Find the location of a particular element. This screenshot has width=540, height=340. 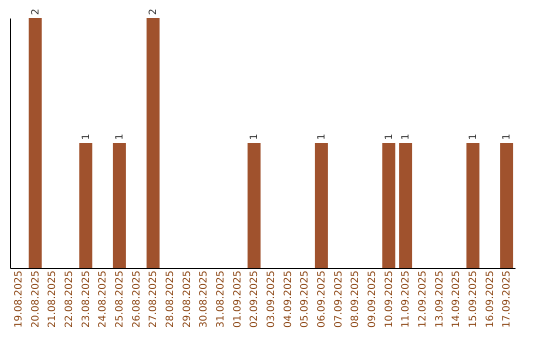

x-tick-label: 12.09.2025 is located at coordinates (422, 299).